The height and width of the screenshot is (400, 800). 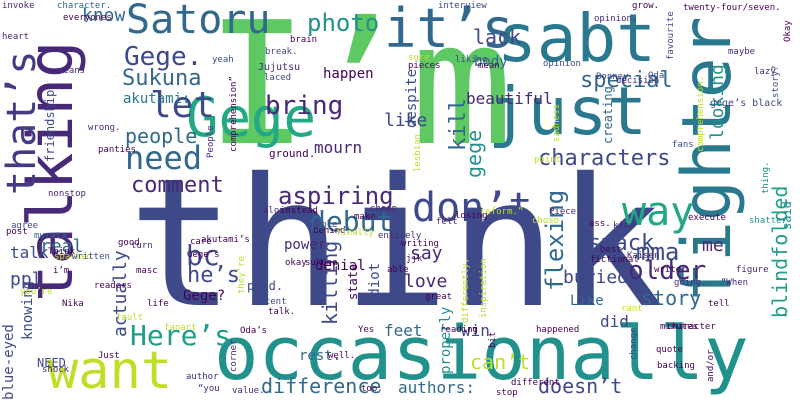 I want to click on cloud-word: post, so click(x=17, y=232).